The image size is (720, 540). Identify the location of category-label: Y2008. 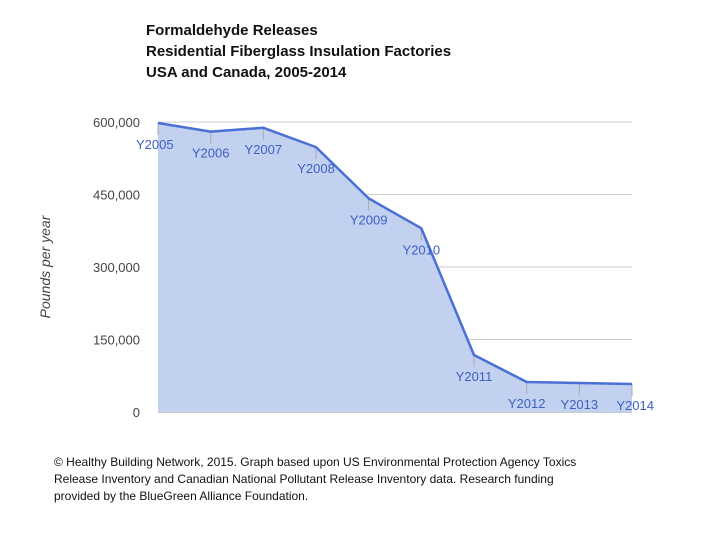
(316, 168).